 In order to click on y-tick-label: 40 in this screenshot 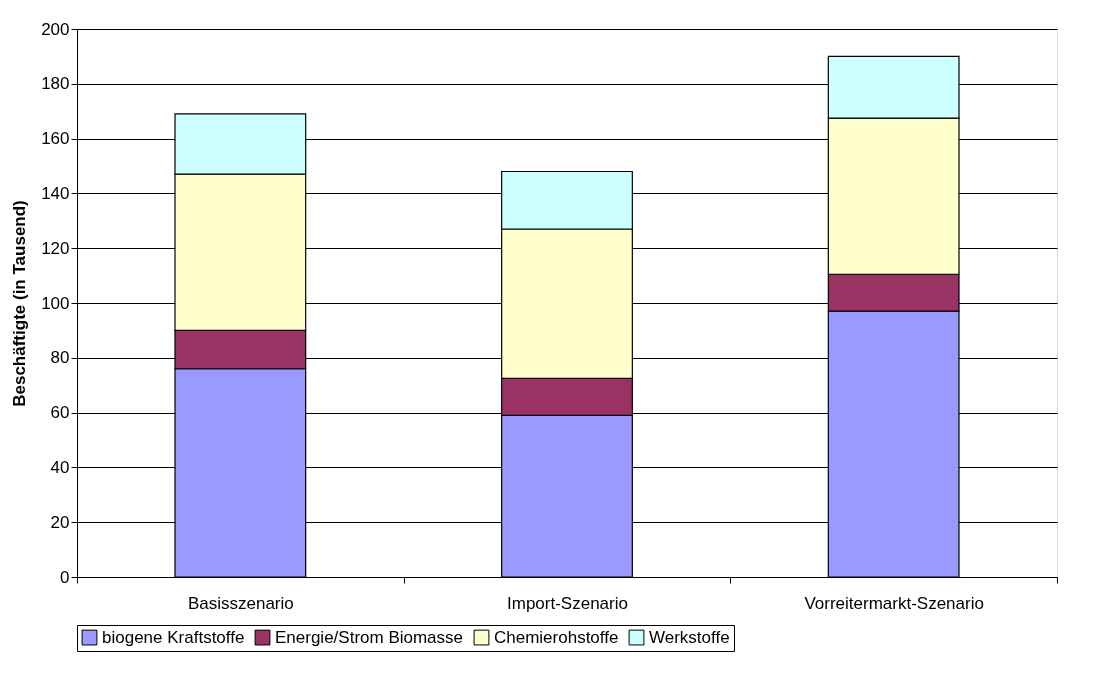, I will do `click(60, 467)`.